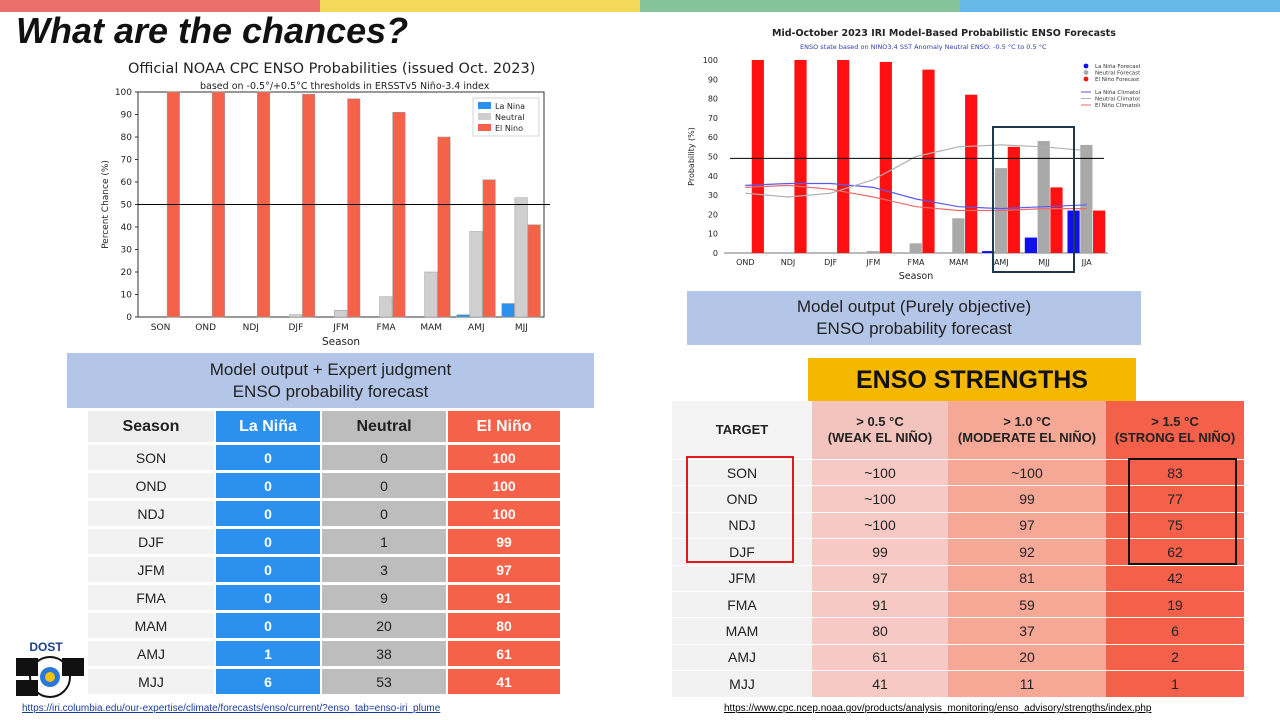  I want to click on x-tick-label: DJF, so click(296, 328).